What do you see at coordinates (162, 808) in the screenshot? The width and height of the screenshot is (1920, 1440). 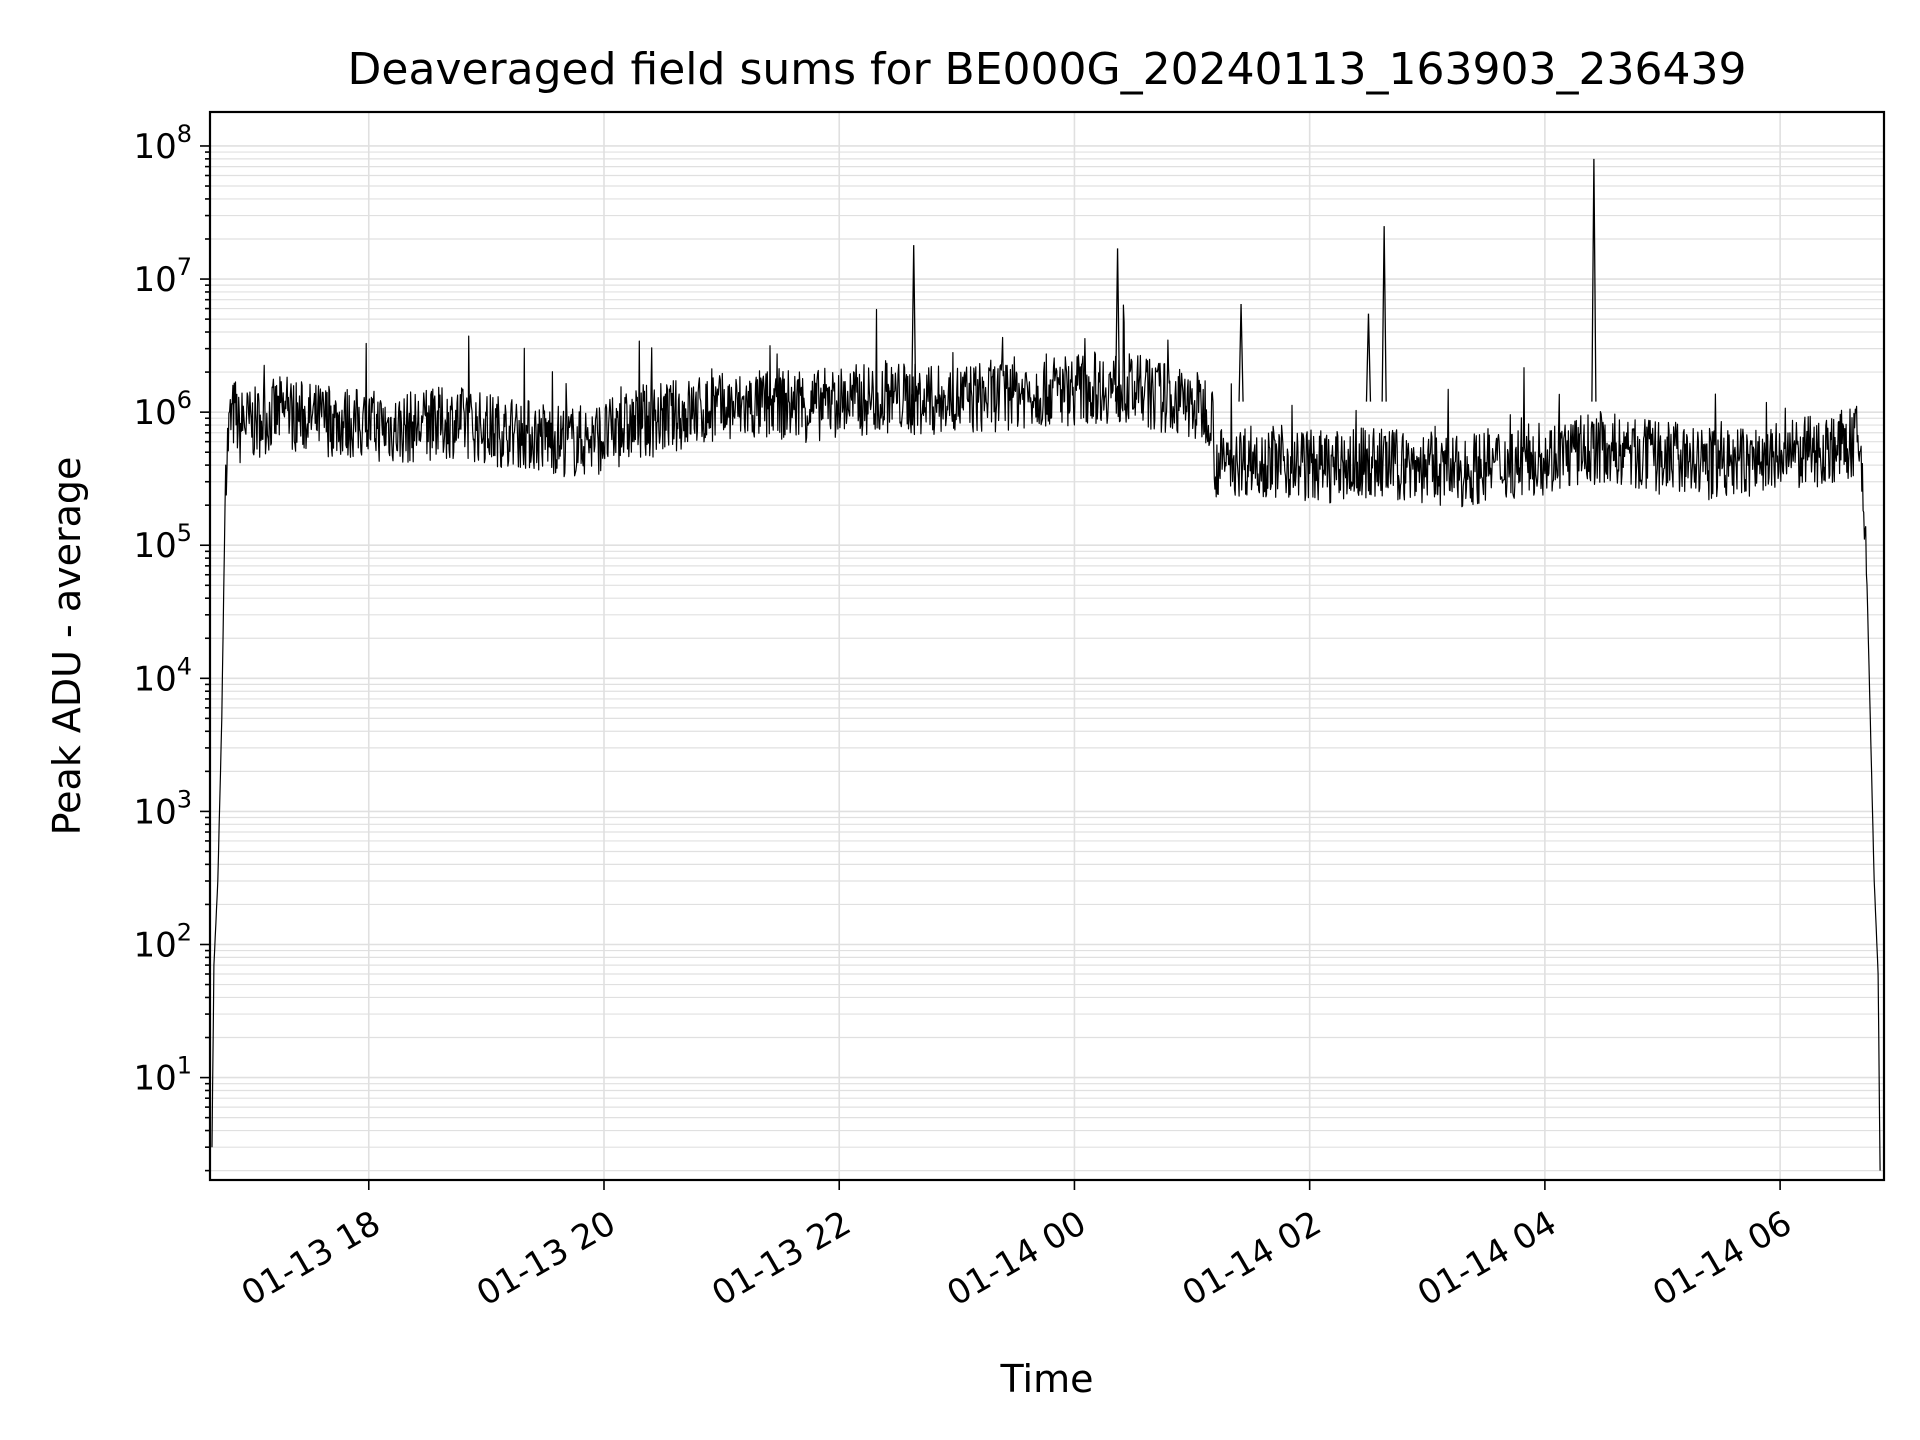 I see `y-tick-label: 10³` at bounding box center [162, 808].